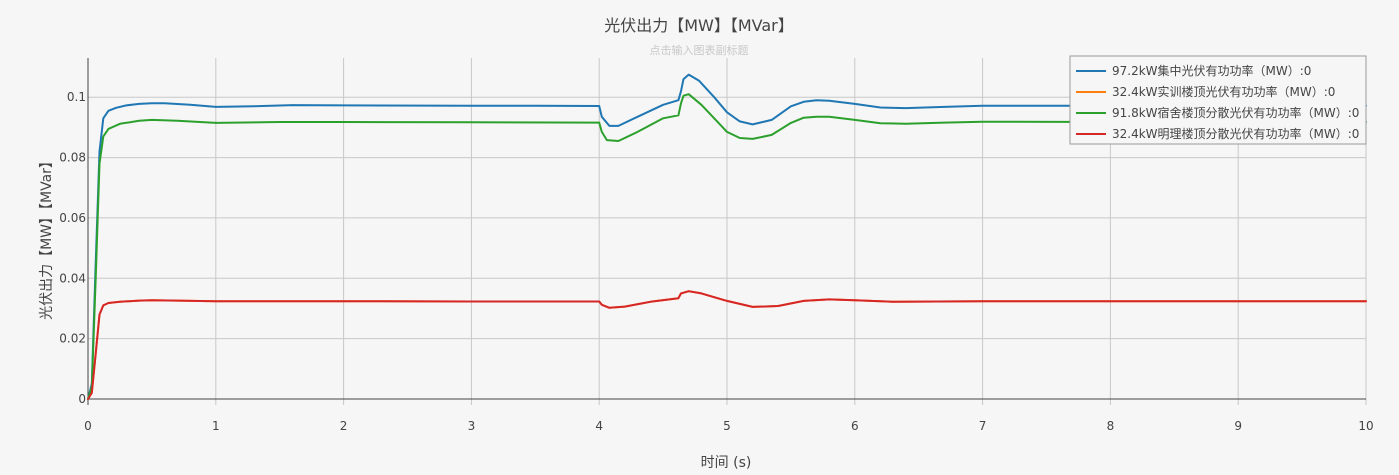 The height and width of the screenshot is (475, 1399). What do you see at coordinates (1235, 112) in the screenshot?
I see `legend-entry: 91.8kW宿舍楼顶分散光伏有功功率（MW）:0` at bounding box center [1235, 112].